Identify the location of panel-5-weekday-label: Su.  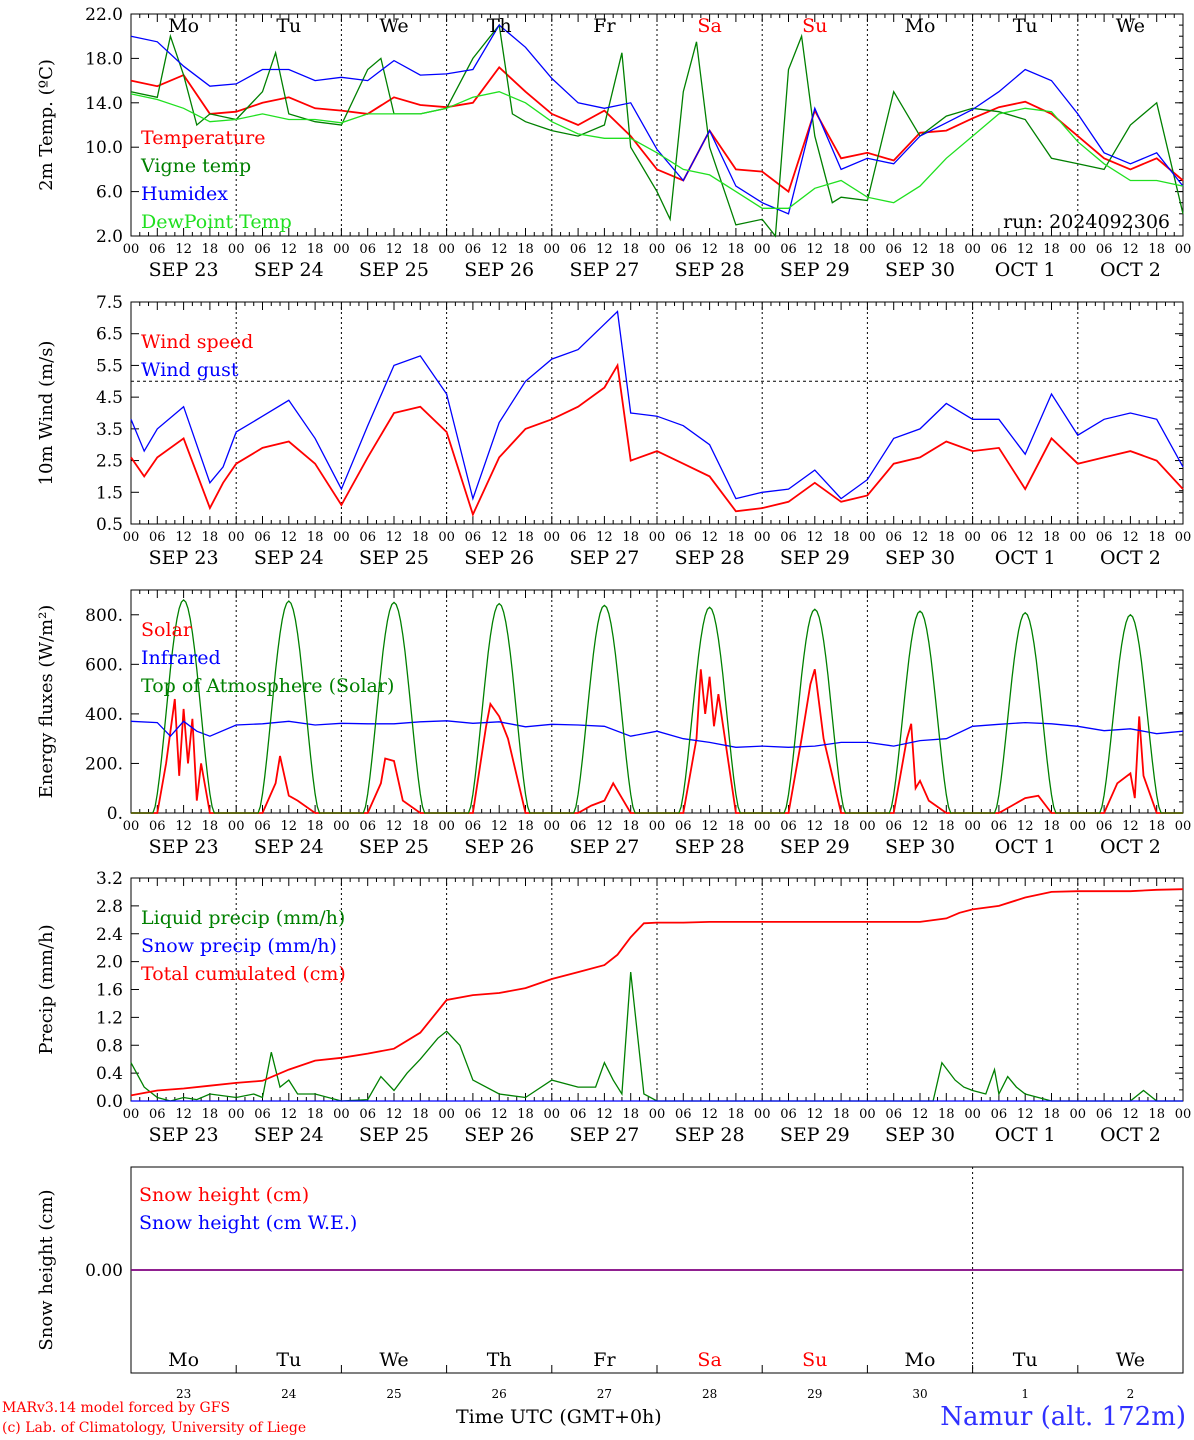
(814, 1360).